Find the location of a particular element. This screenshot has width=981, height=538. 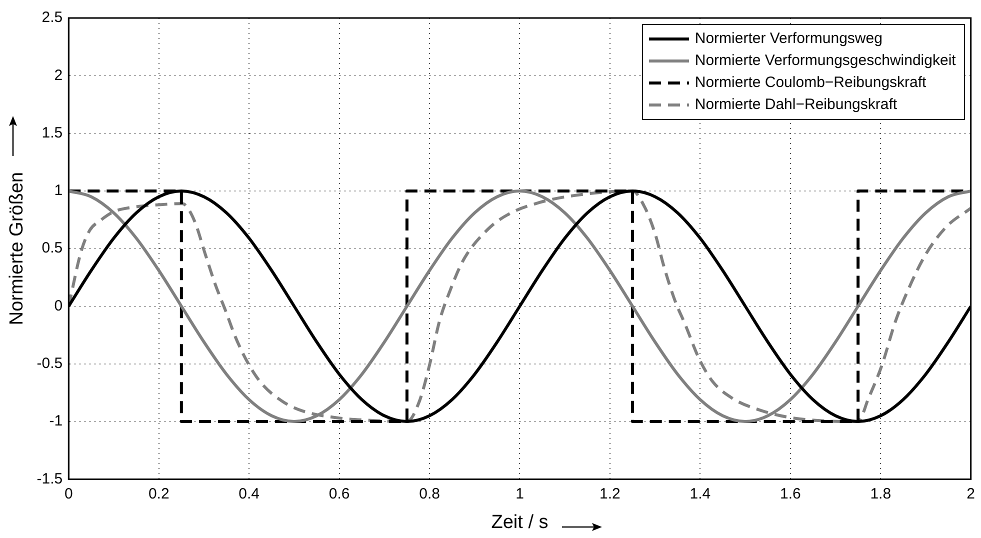

x-tick-label: 1.8 is located at coordinates (881, 493).